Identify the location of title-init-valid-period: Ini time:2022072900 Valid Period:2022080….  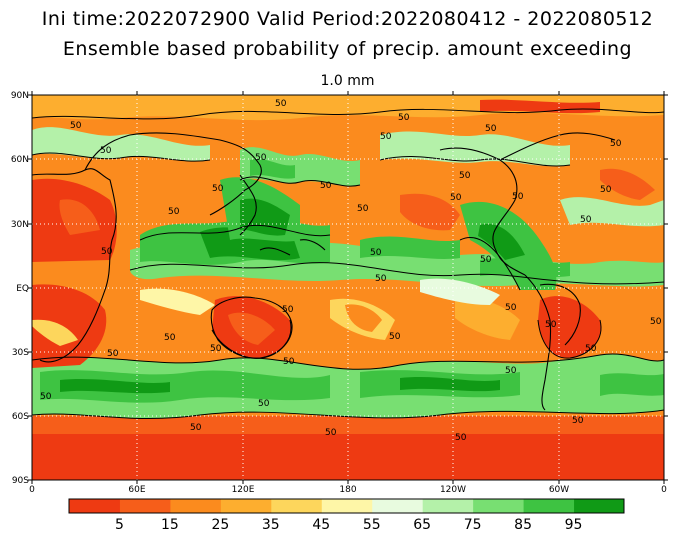
(347, 19).